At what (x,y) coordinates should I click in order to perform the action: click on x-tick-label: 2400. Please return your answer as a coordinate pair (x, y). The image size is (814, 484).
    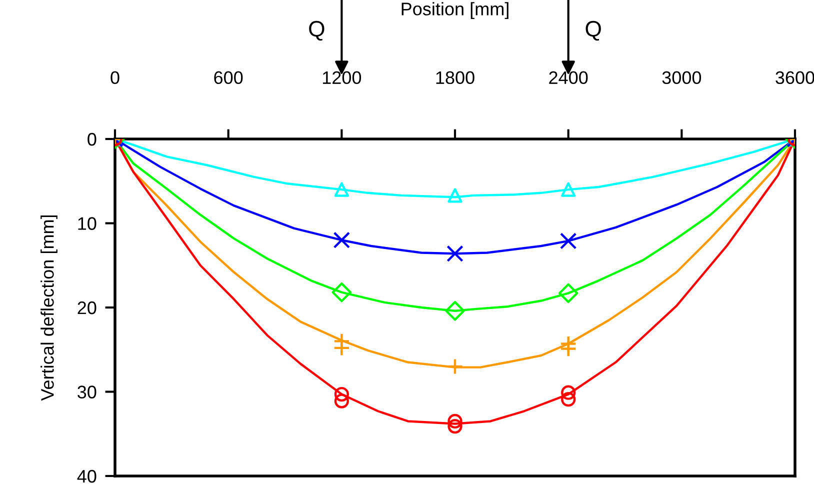
    Looking at the image, I should click on (568, 77).